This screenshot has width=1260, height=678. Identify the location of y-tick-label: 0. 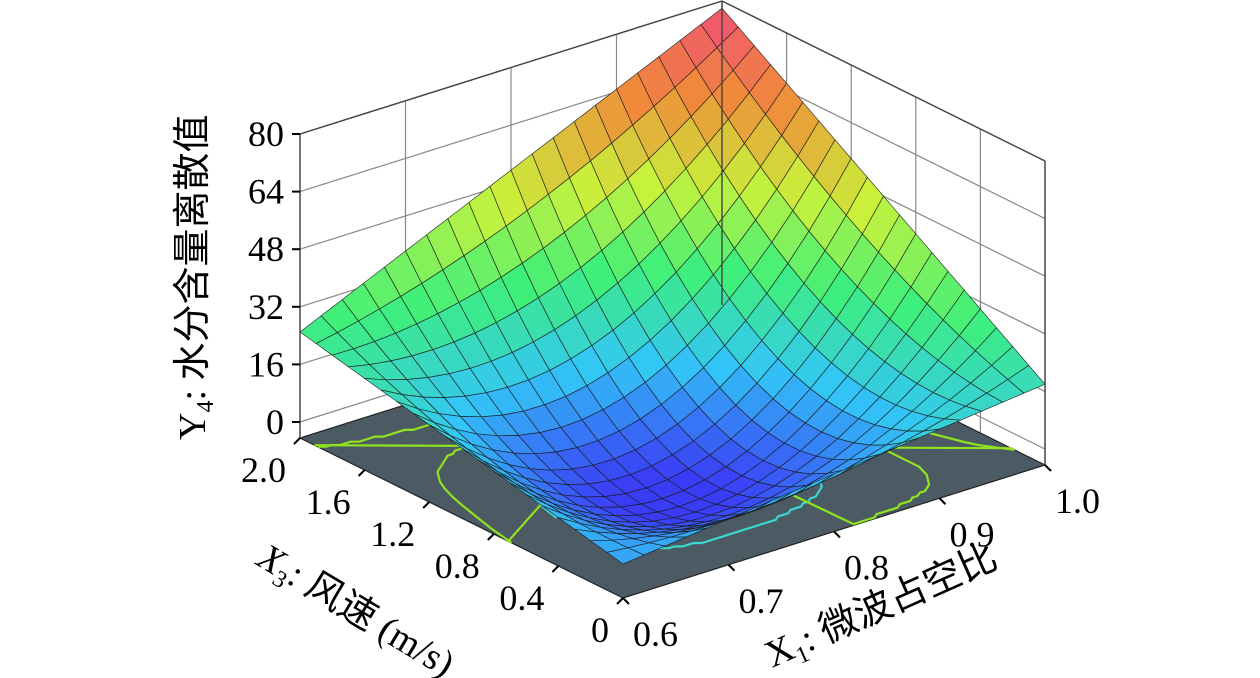
(600, 630).